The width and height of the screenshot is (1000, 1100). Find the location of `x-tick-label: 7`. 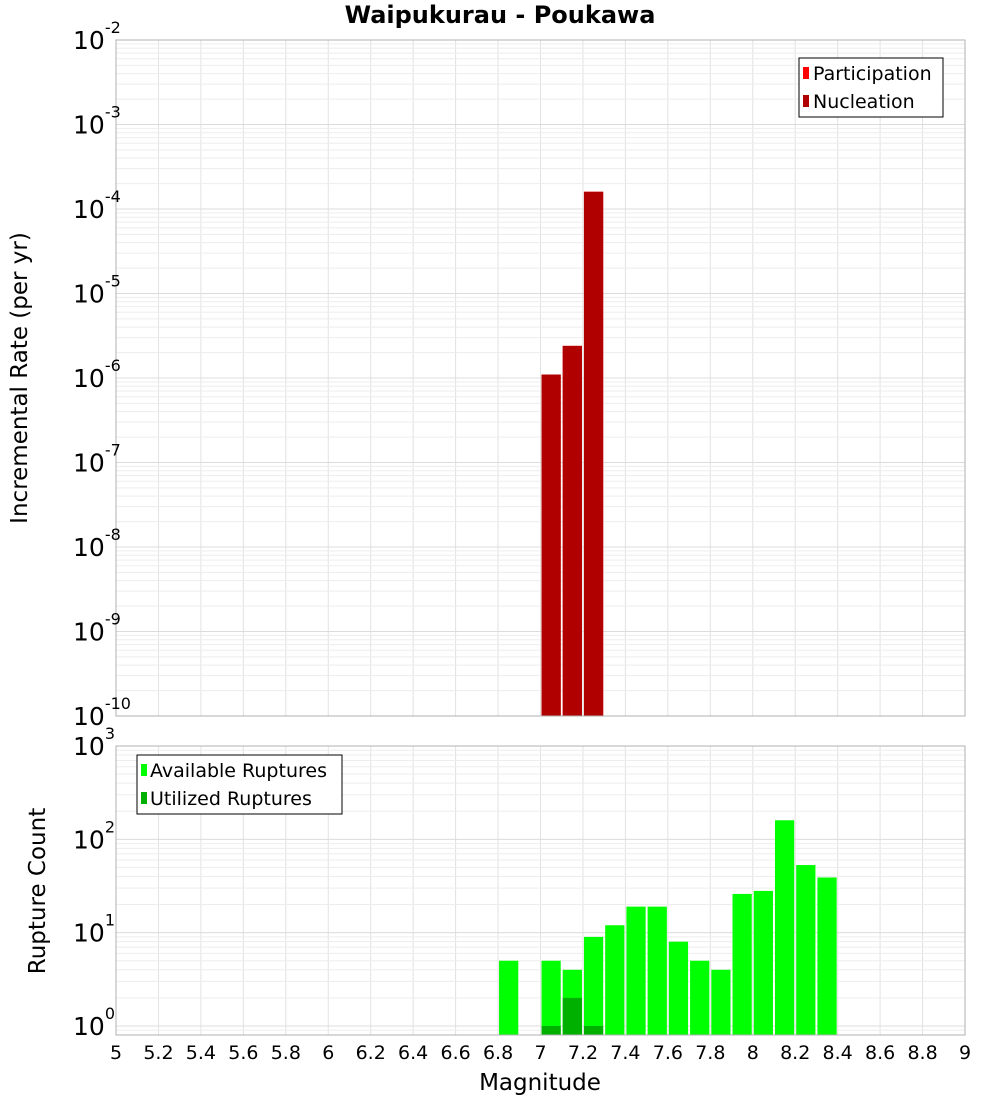

x-tick-label: 7 is located at coordinates (540, 1053).